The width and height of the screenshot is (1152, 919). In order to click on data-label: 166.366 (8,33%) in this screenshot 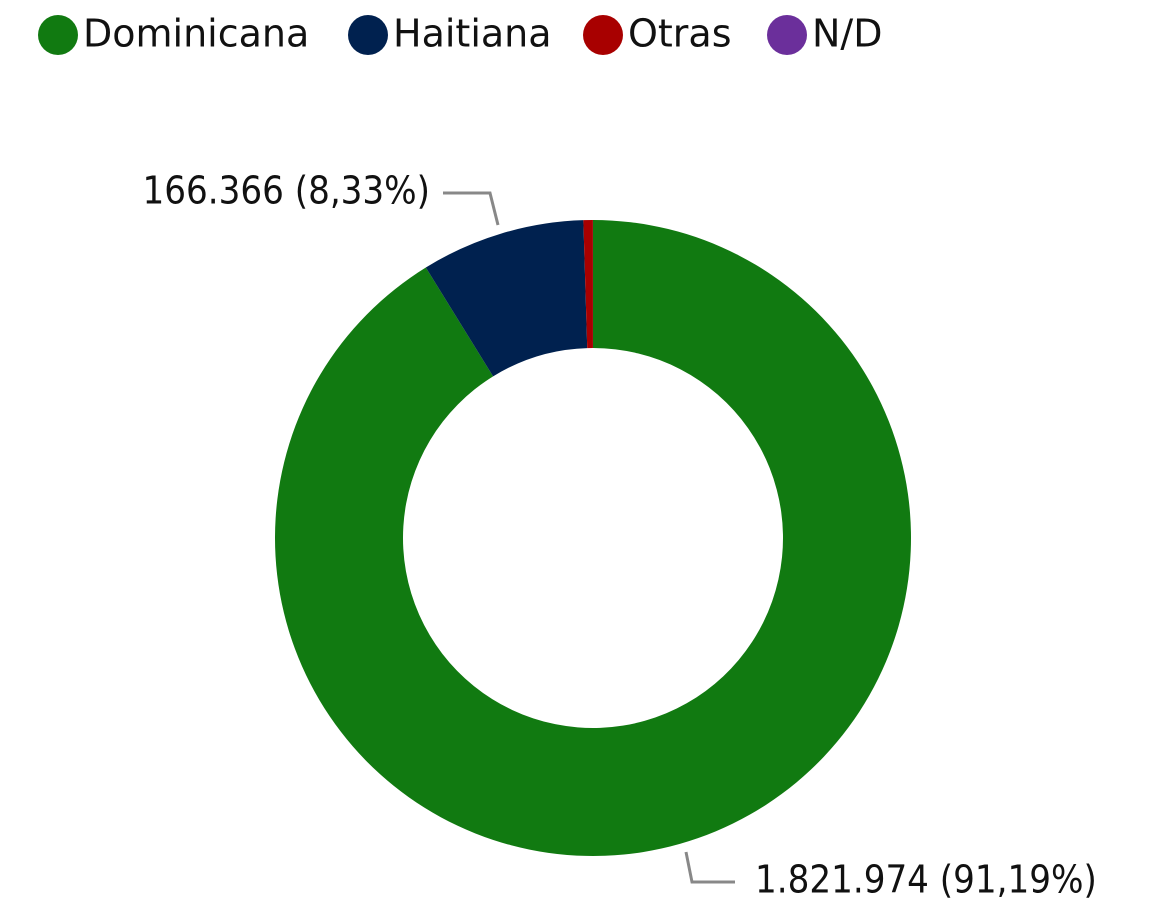, I will do `click(286, 191)`.